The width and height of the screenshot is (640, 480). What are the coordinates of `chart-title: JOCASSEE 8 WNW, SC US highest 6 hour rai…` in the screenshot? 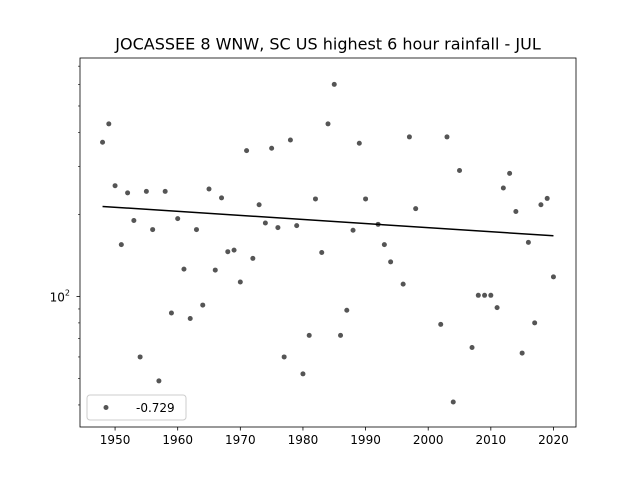 It's located at (327, 44).